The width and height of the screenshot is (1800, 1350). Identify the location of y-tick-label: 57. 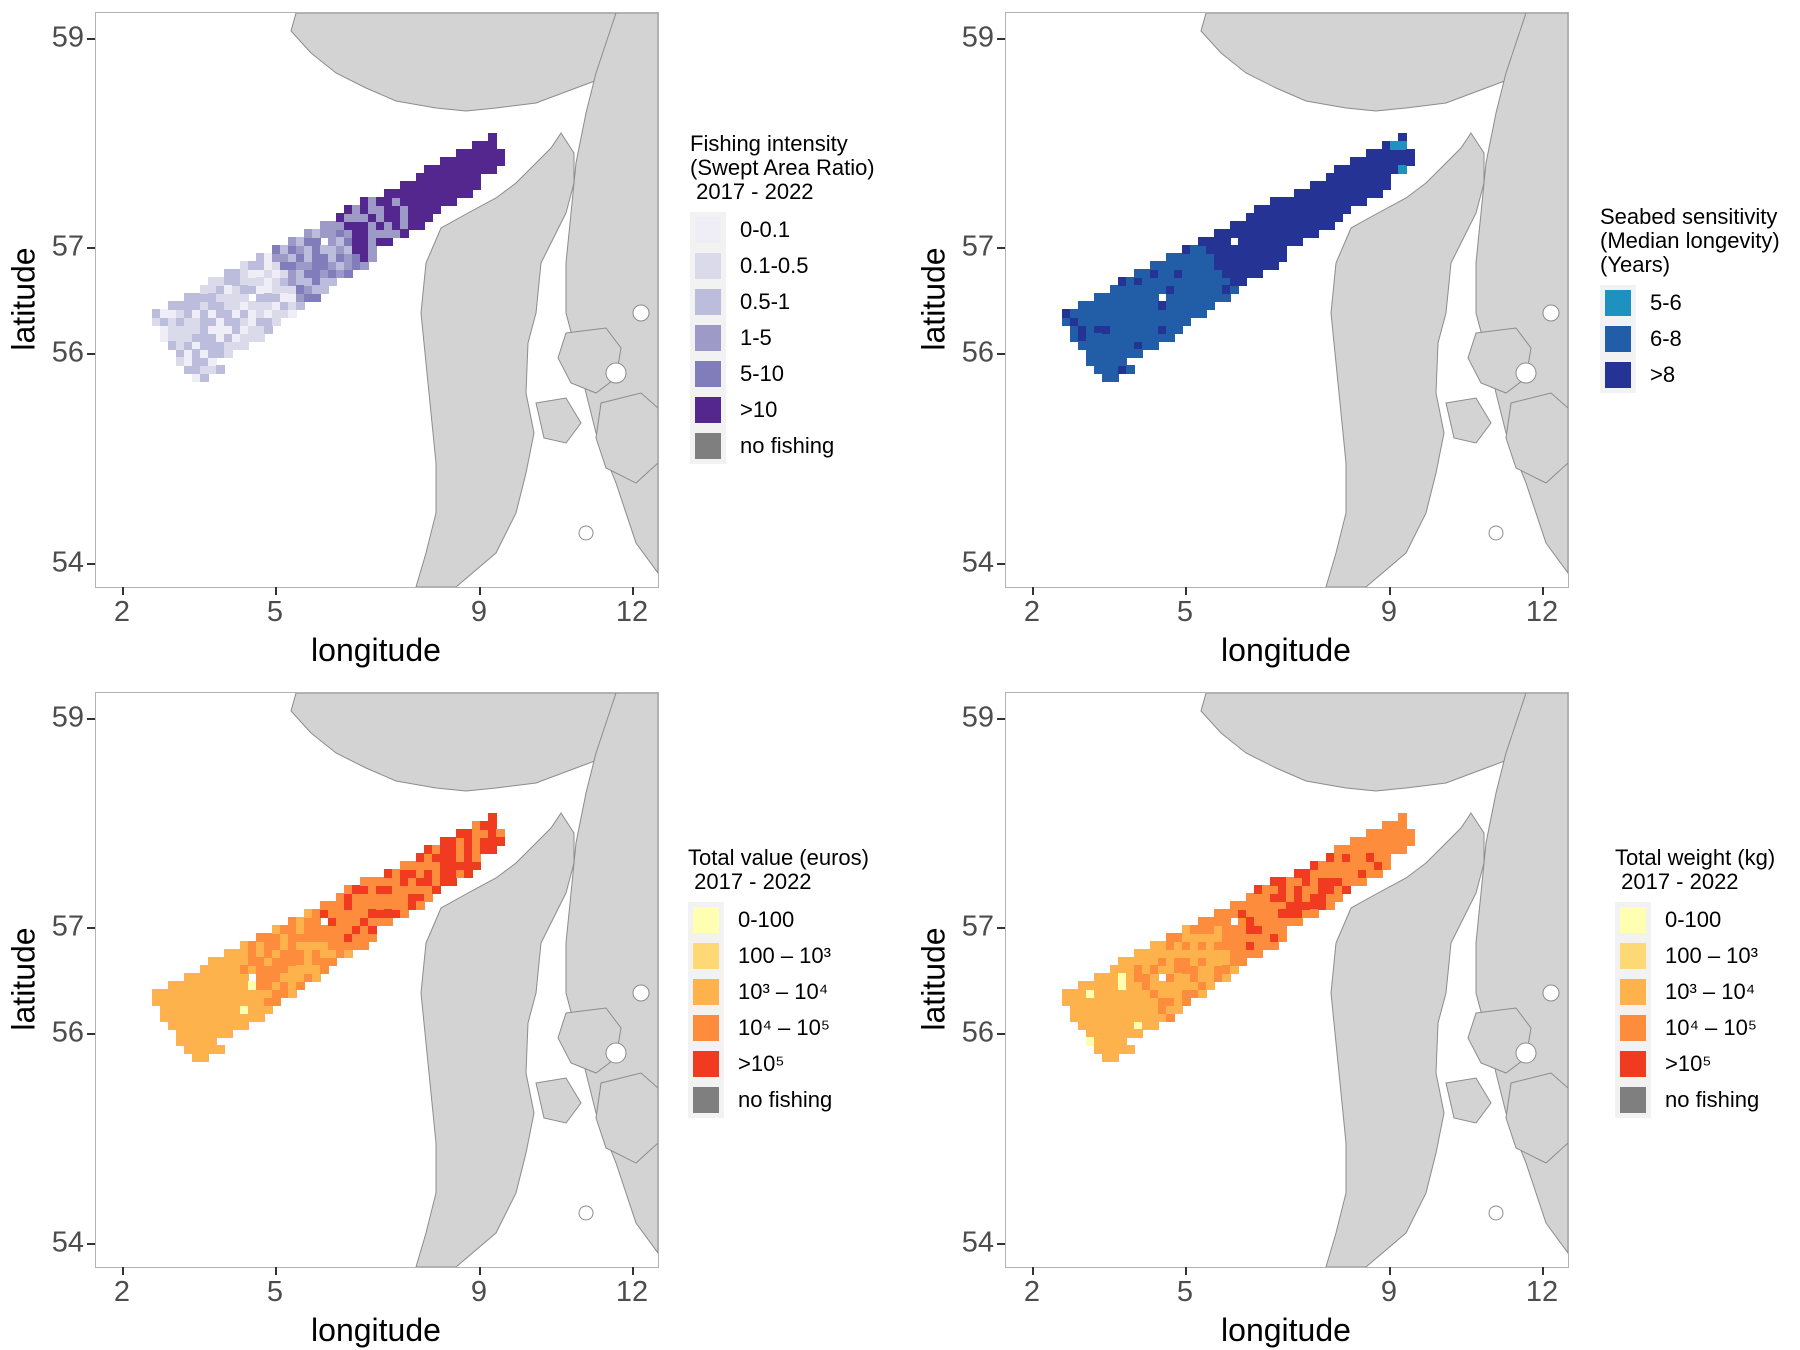
(67, 926).